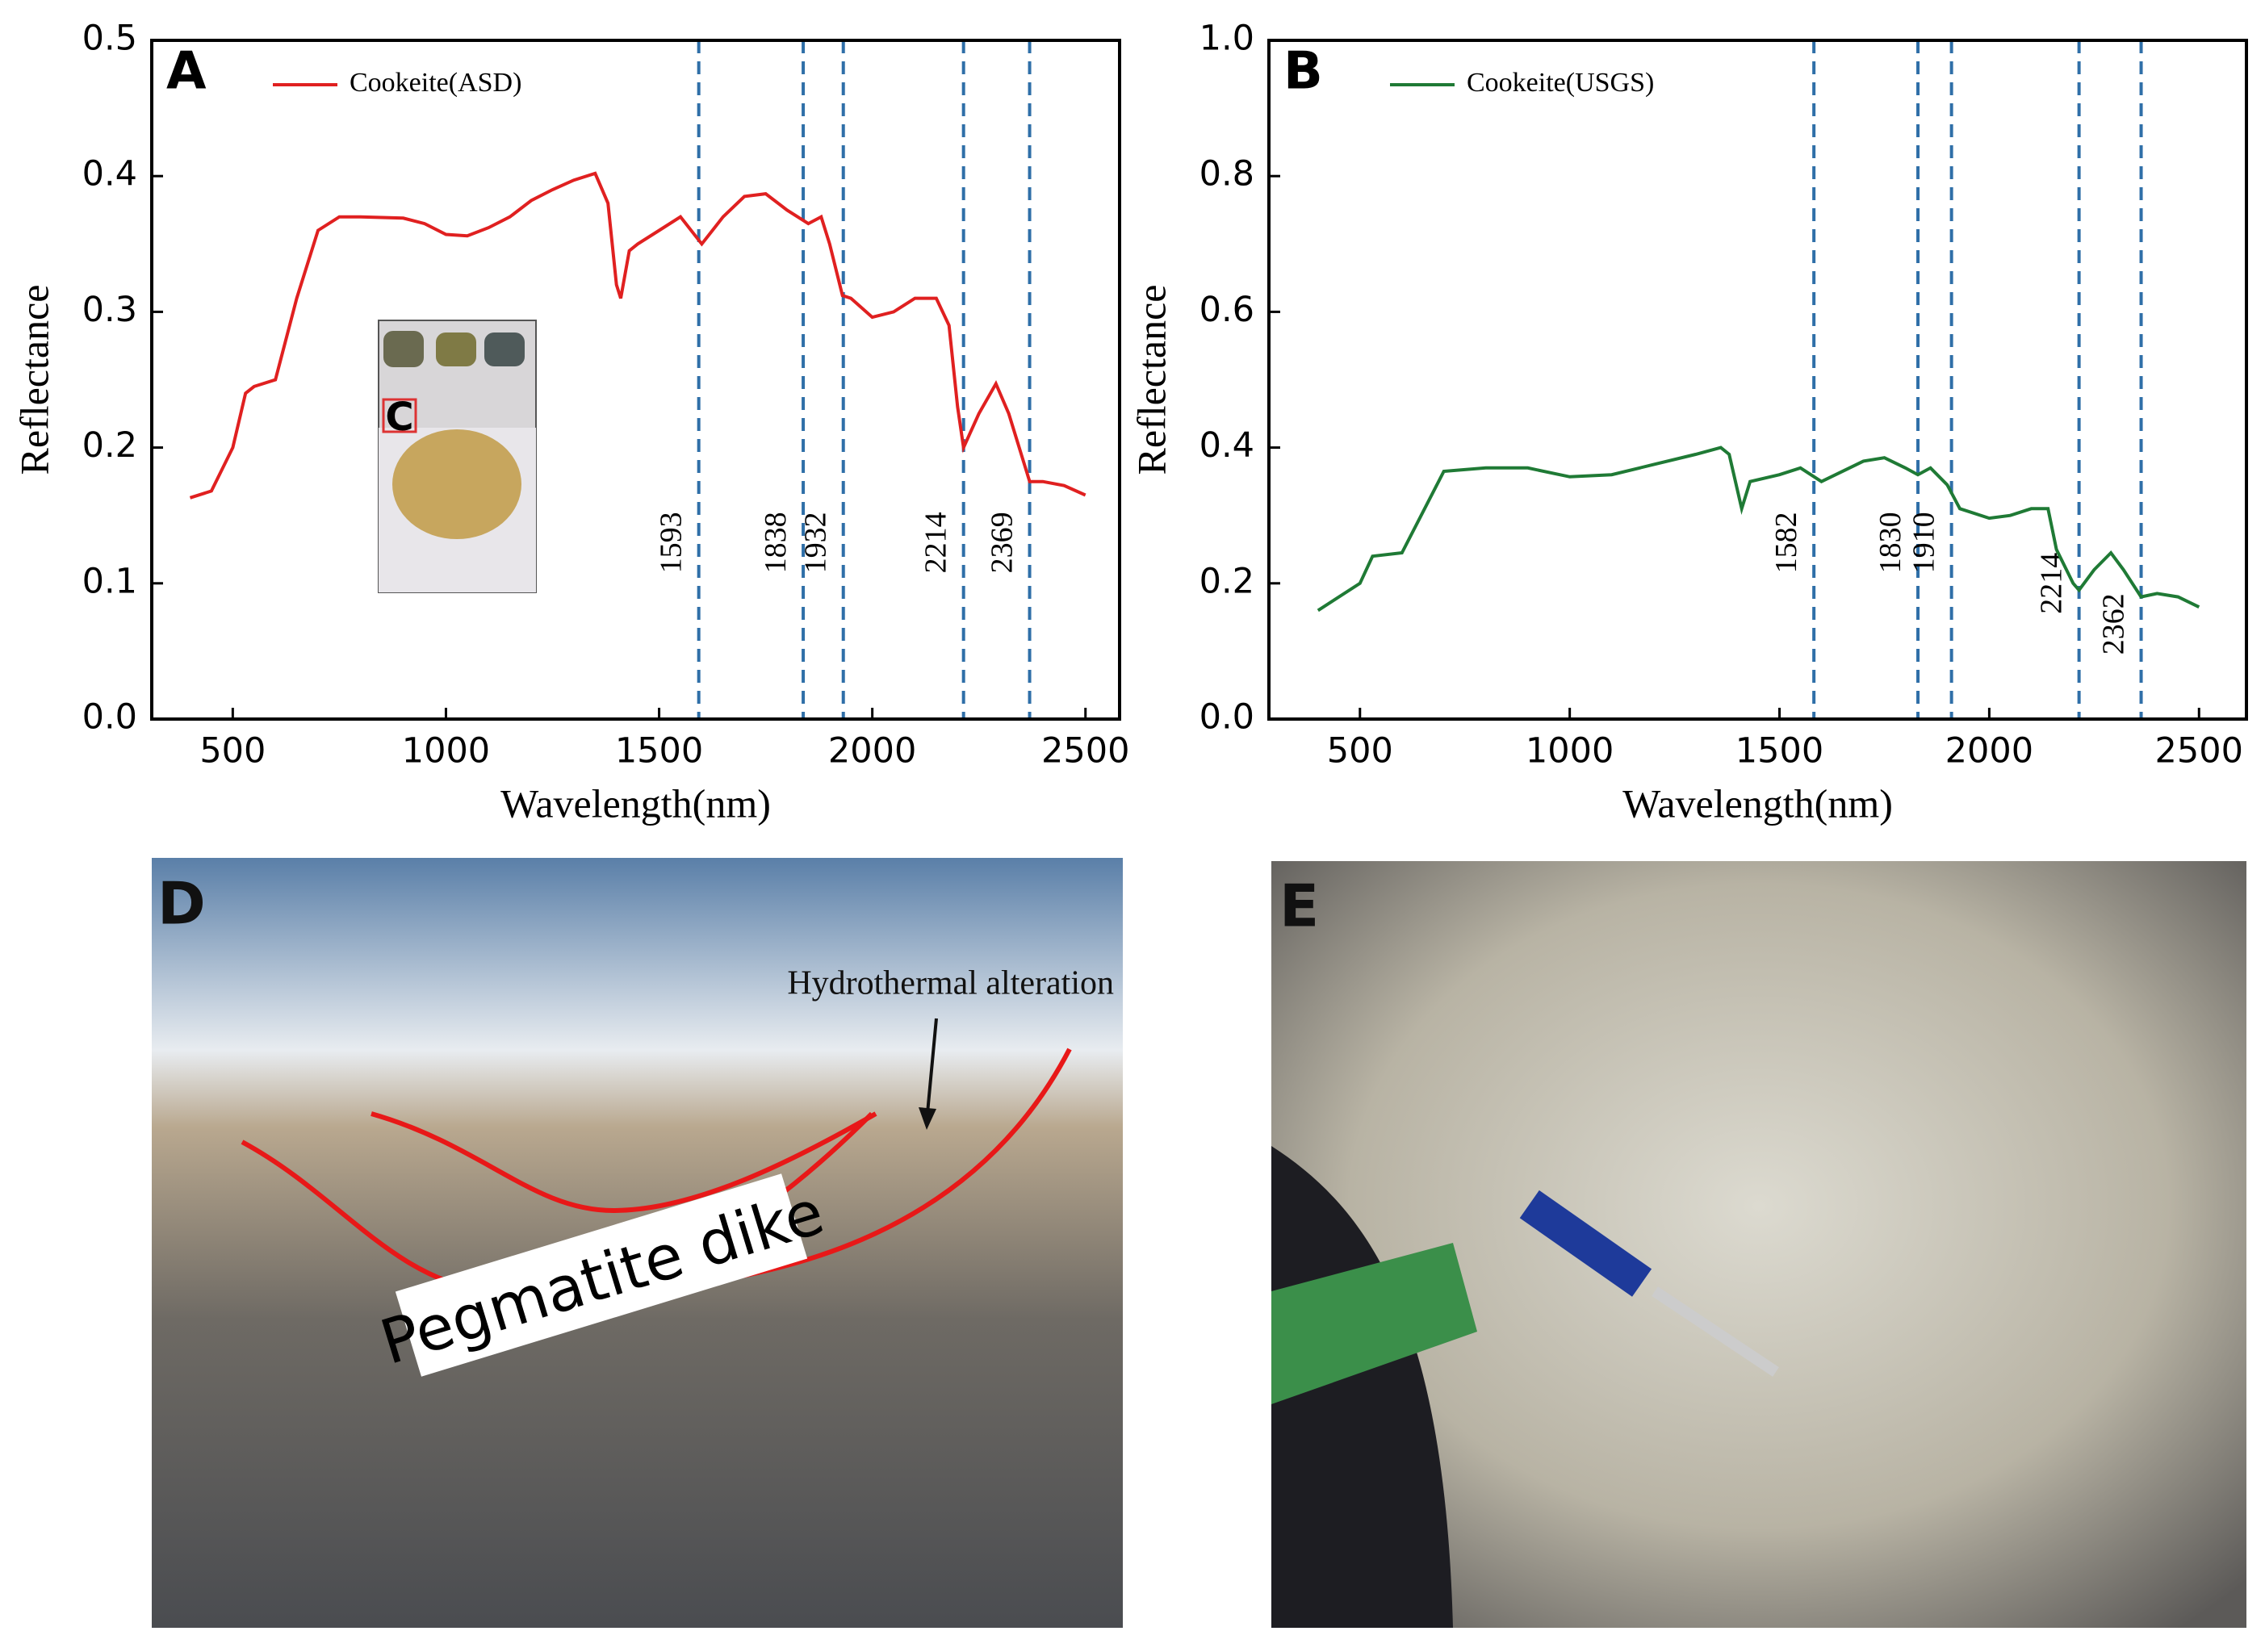 This screenshot has width=2265, height=1652. Describe the element at coordinates (816, 542) in the screenshot. I see `reference-label: 1932` at that location.